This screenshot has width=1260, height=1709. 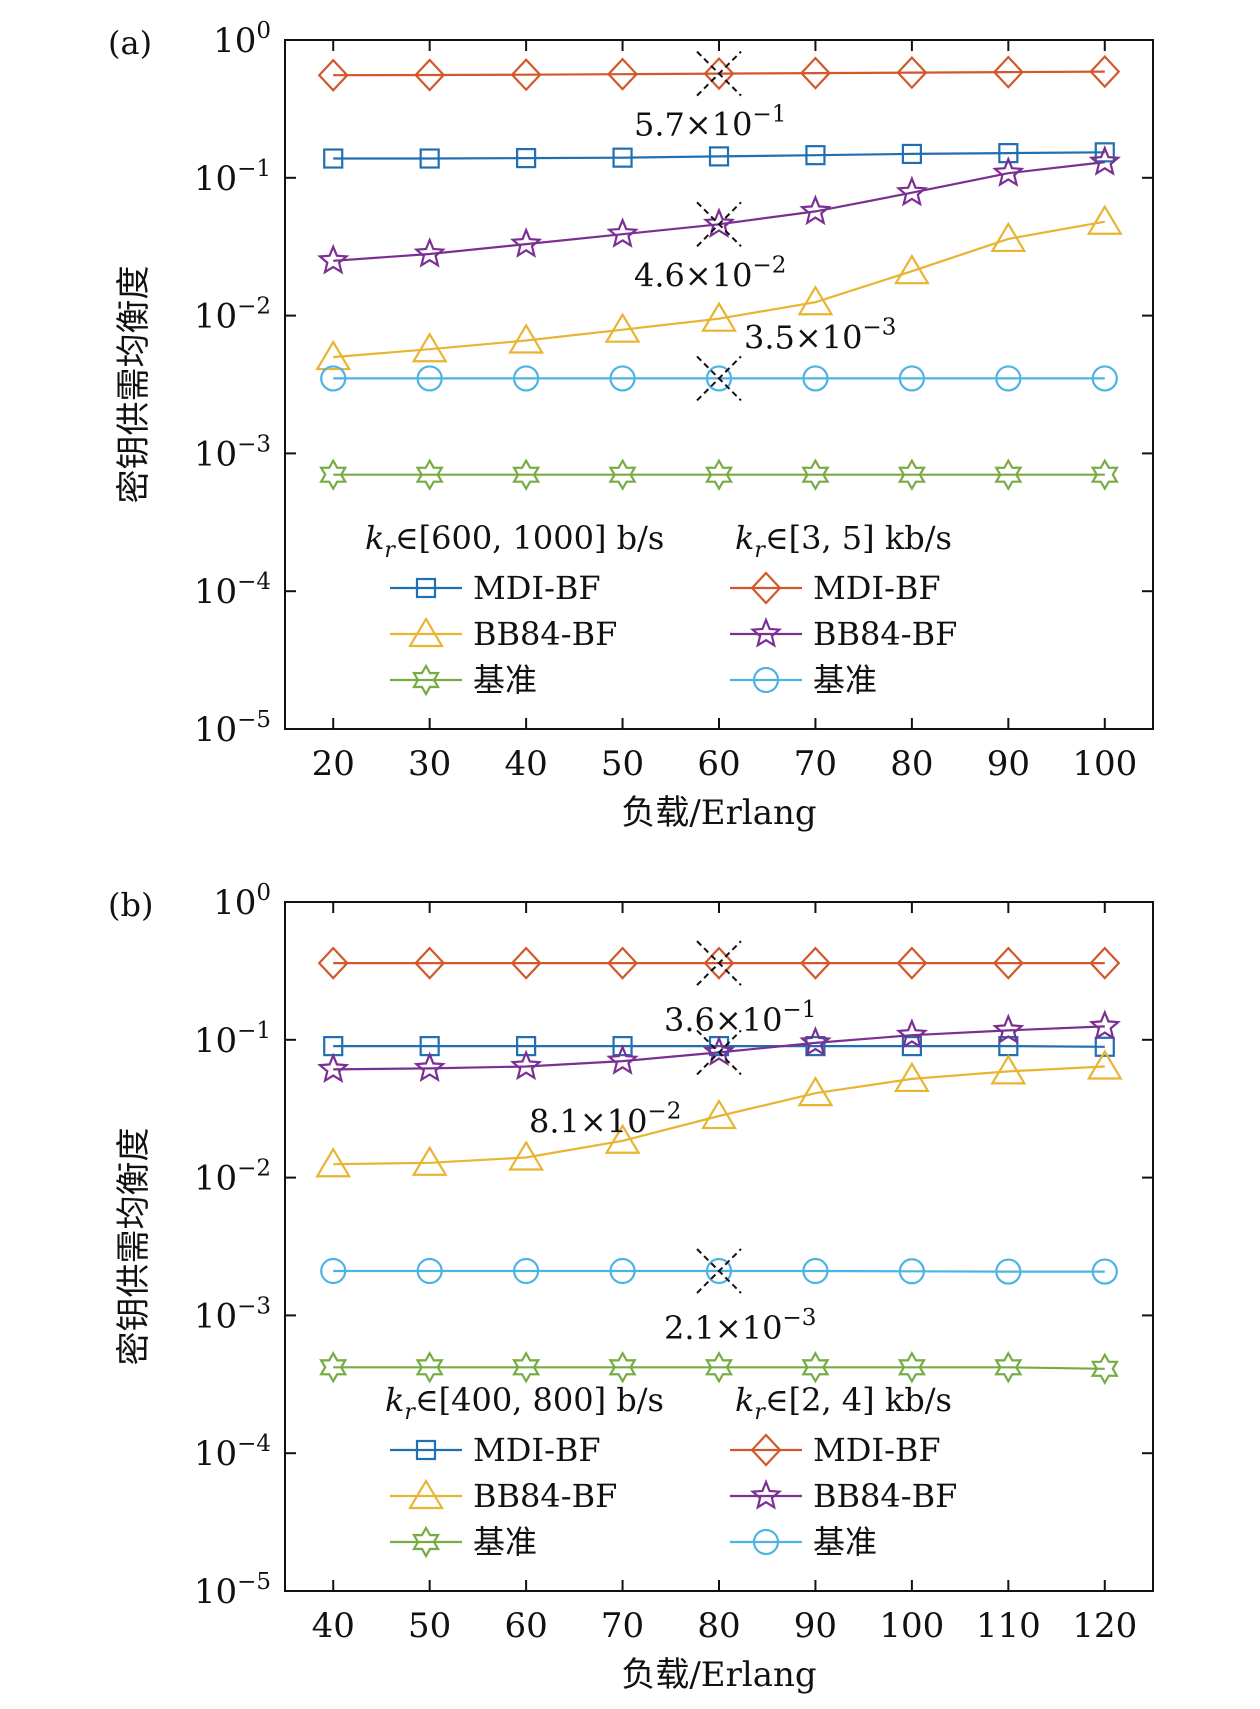 What do you see at coordinates (254, 307) in the screenshot?
I see `tick-exponent: −2` at bounding box center [254, 307].